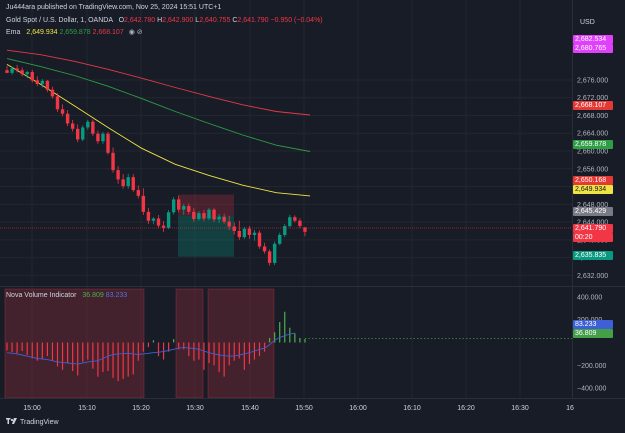 The width and height of the screenshot is (625, 433). Describe the element at coordinates (206, 205) in the screenshot. I see `short-position-stop-zone` at that location.